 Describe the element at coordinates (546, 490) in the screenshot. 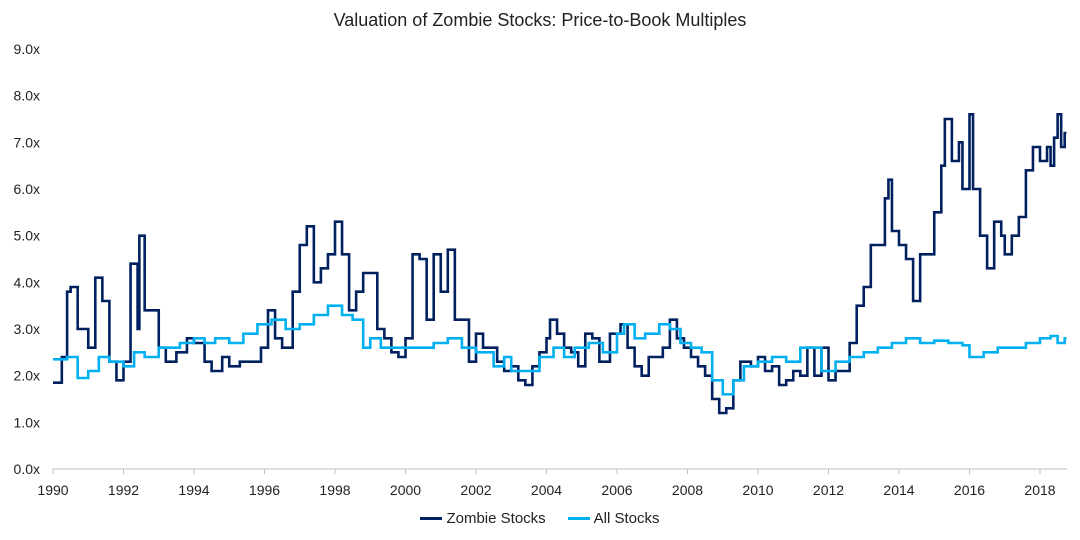

I see `x-tick-label: 2004` at that location.